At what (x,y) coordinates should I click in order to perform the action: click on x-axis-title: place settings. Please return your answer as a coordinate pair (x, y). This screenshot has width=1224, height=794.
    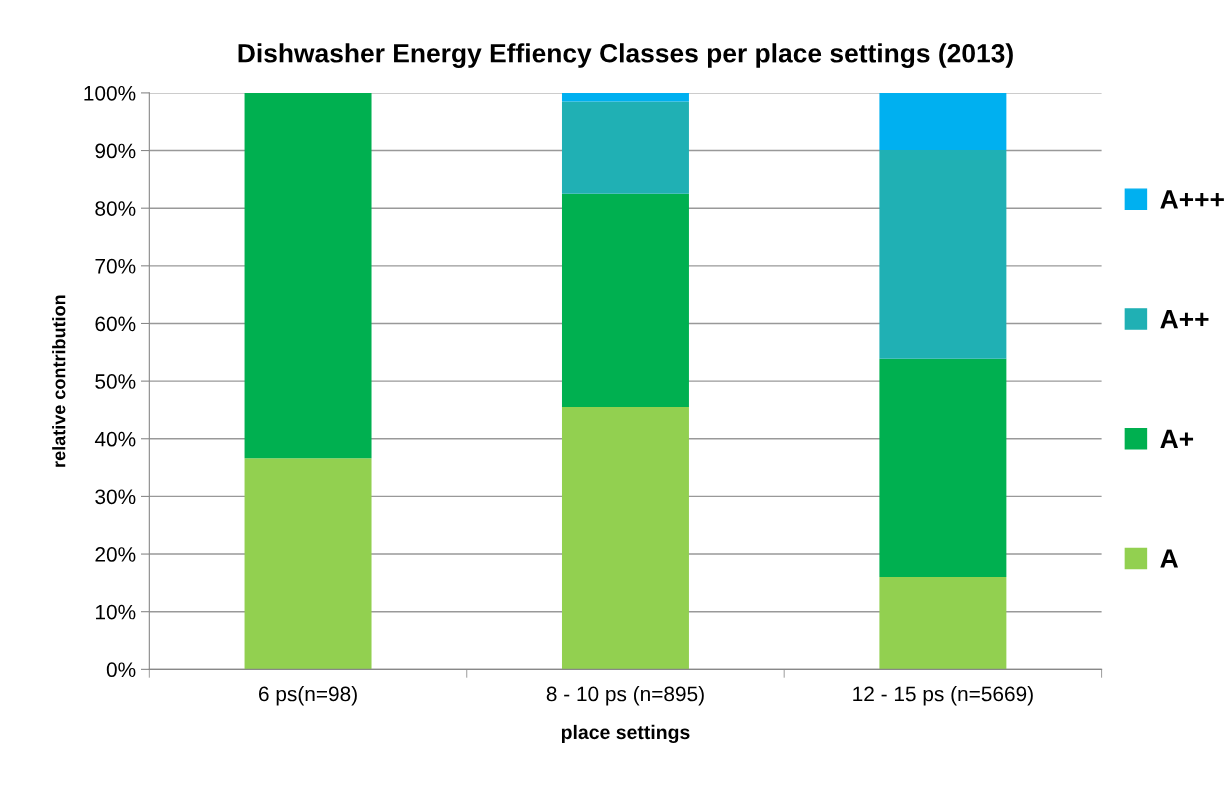
    Looking at the image, I should click on (625, 734).